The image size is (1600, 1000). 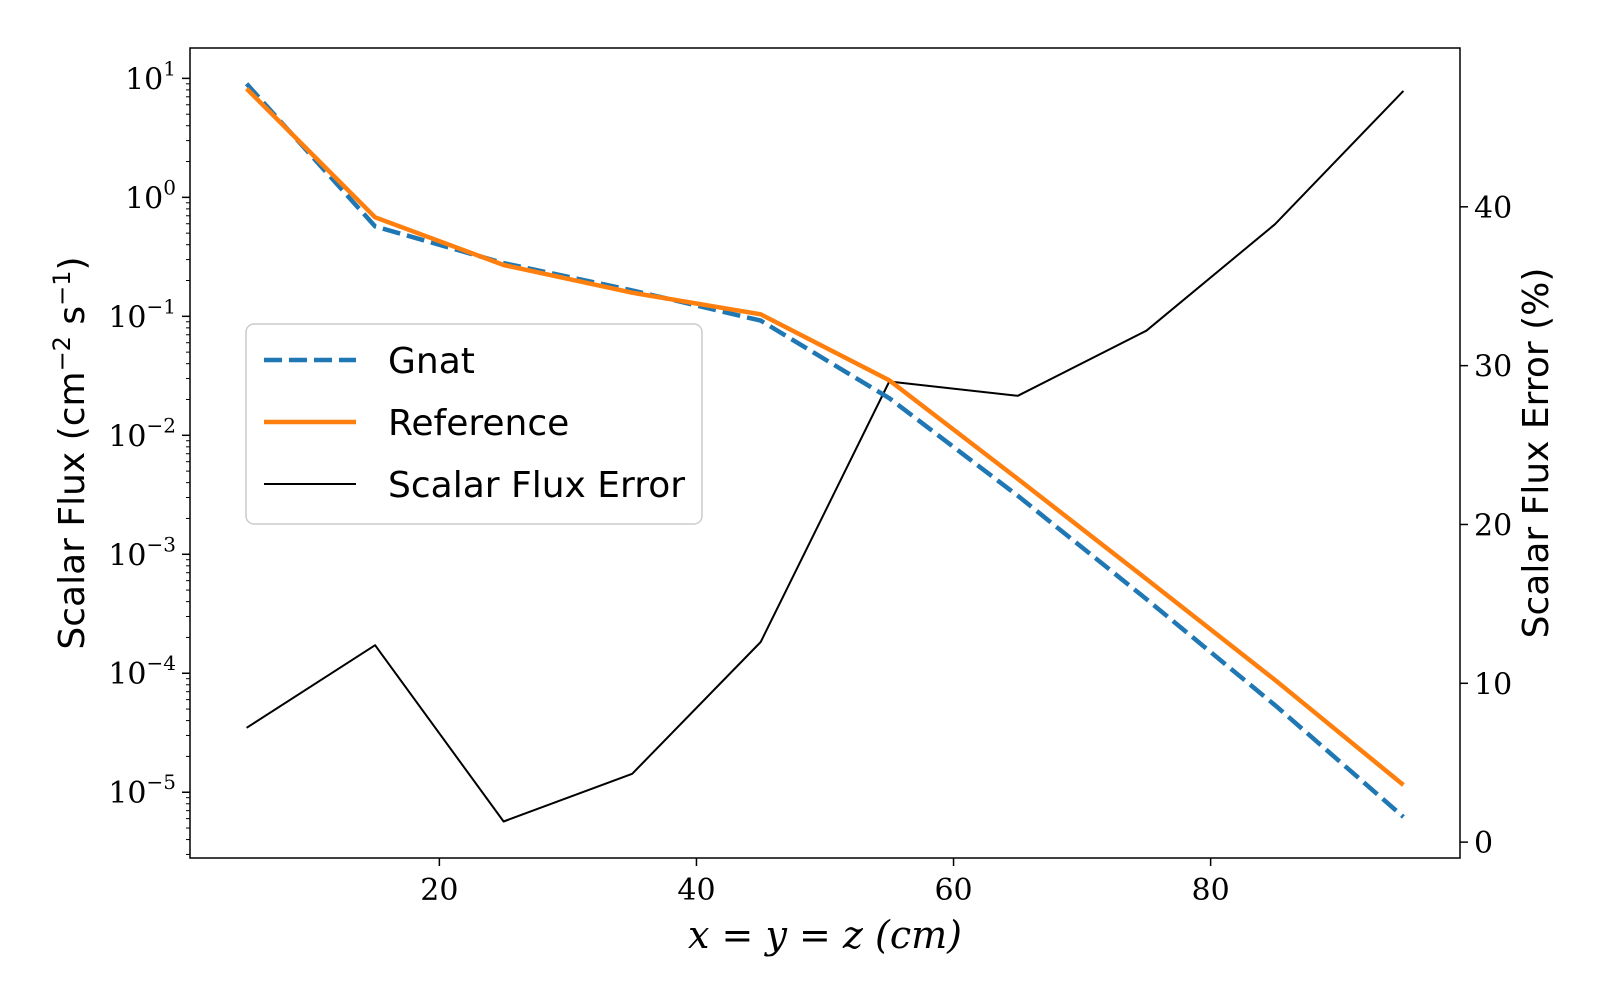 I want to click on left-y-axis-title-end: ), so click(x=72, y=263).